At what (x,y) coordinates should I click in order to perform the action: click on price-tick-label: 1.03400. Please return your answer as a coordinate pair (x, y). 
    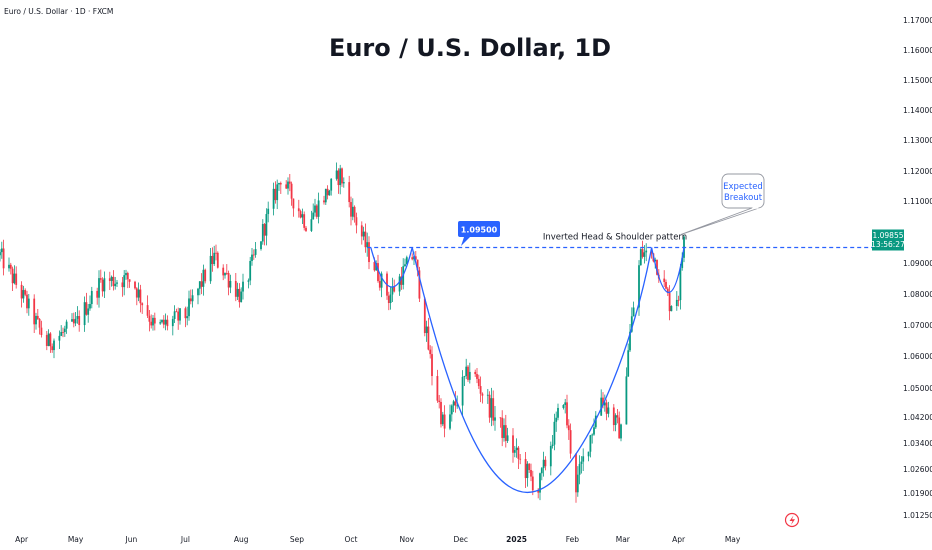
    Looking at the image, I should click on (917, 443).